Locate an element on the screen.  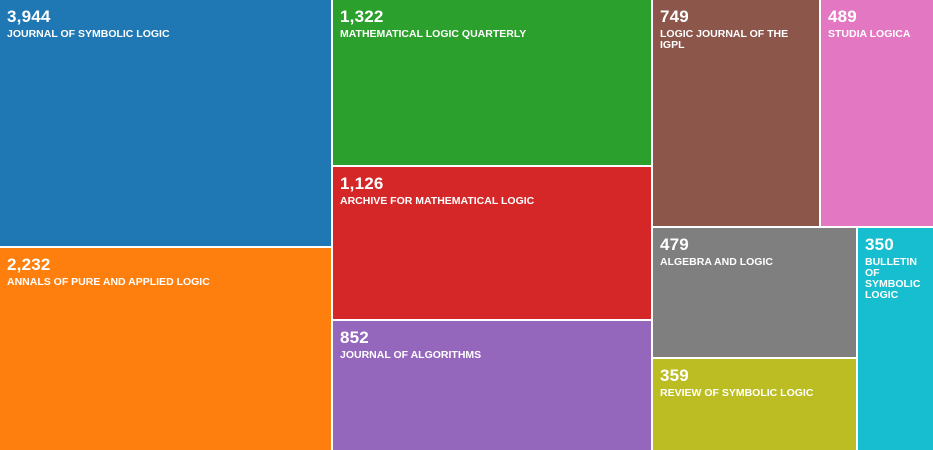
tile-label: JOURNAL OF SYMBOLIC LOGIC is located at coordinates (88, 34).